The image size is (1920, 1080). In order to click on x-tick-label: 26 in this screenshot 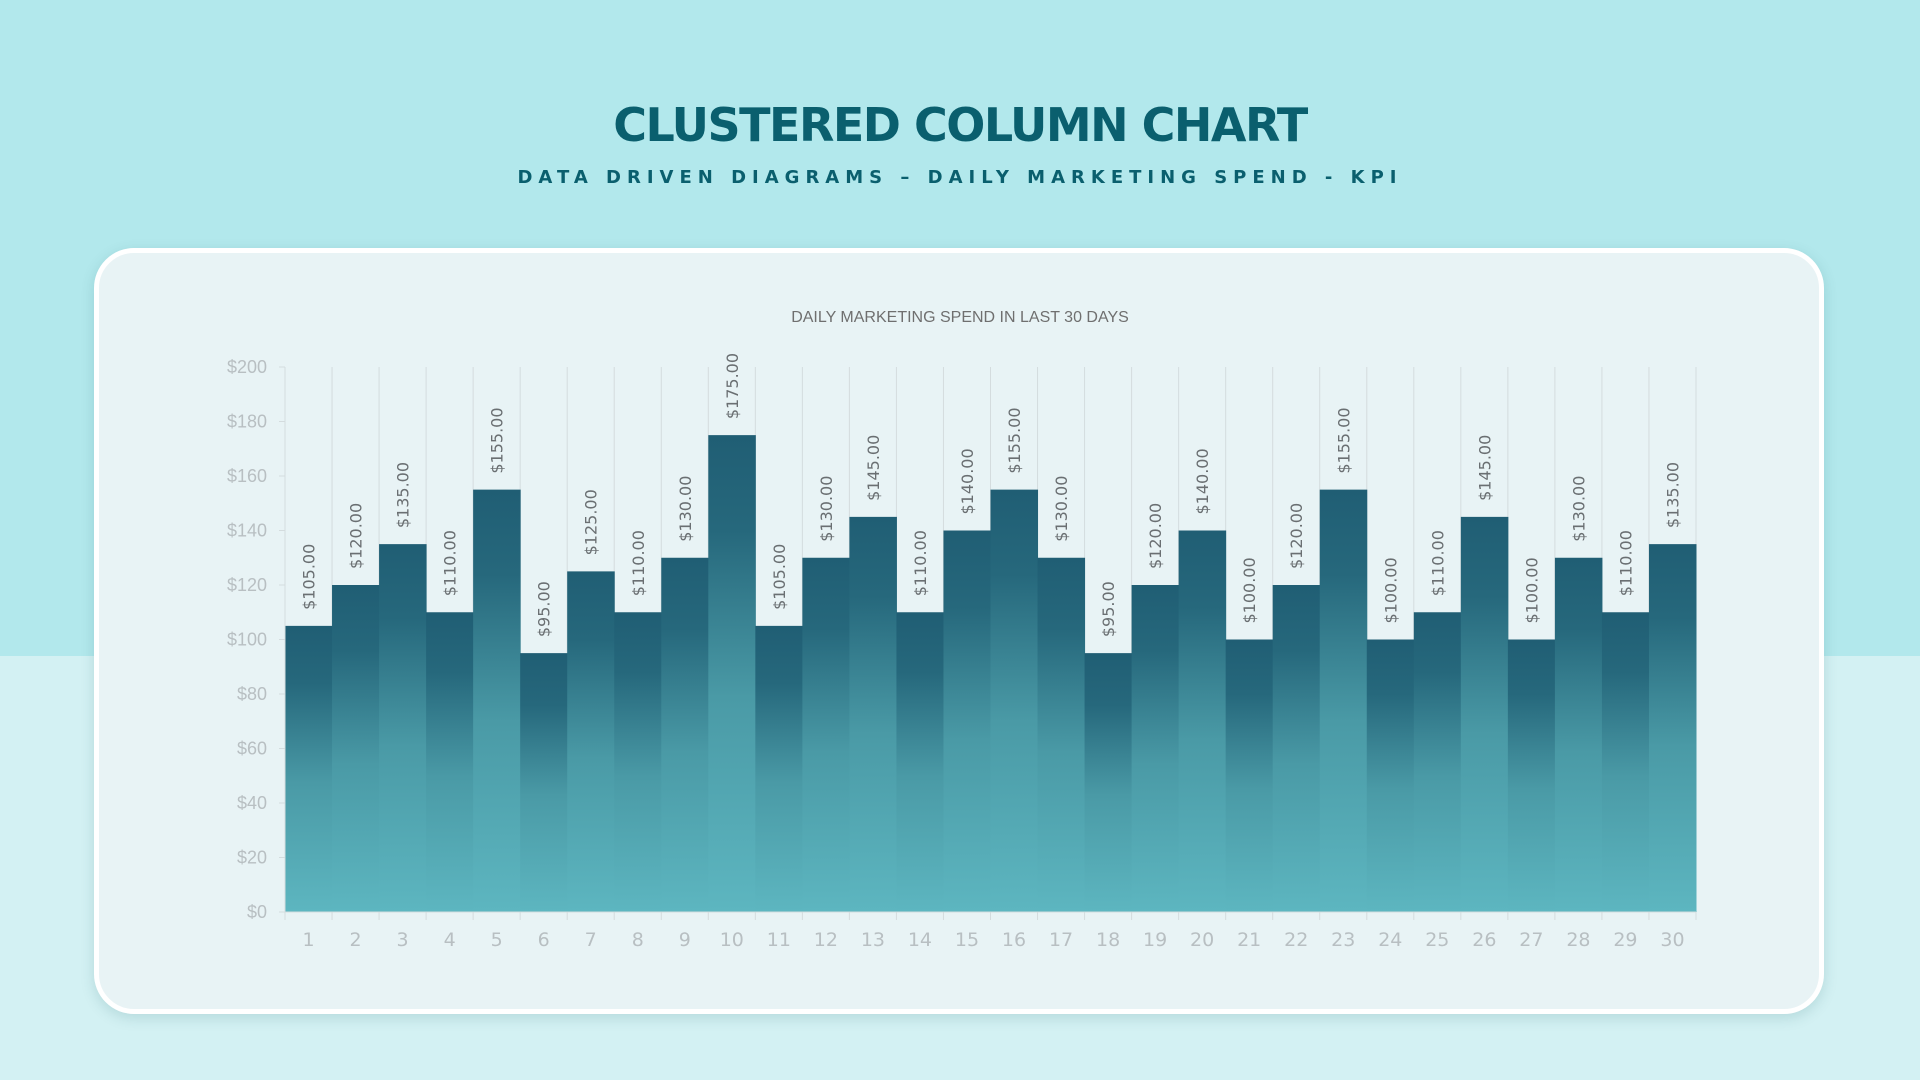, I will do `click(1484, 940)`.